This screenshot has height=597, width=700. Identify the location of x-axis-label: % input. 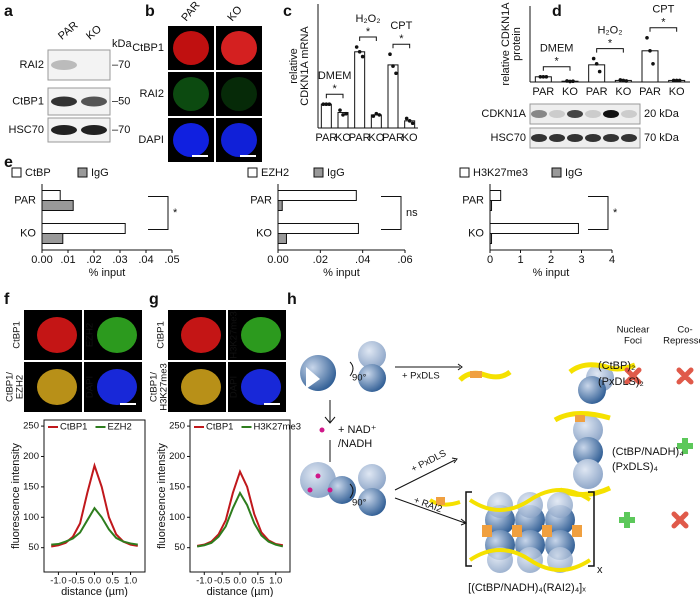
(551, 273).